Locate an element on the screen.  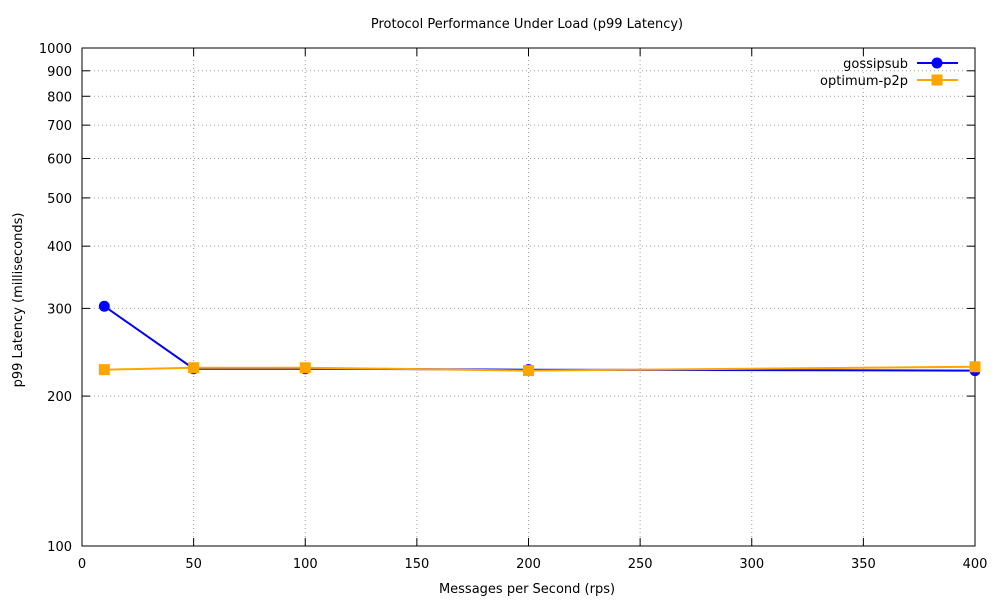
y-tick-label: 100 is located at coordinates (59, 547).